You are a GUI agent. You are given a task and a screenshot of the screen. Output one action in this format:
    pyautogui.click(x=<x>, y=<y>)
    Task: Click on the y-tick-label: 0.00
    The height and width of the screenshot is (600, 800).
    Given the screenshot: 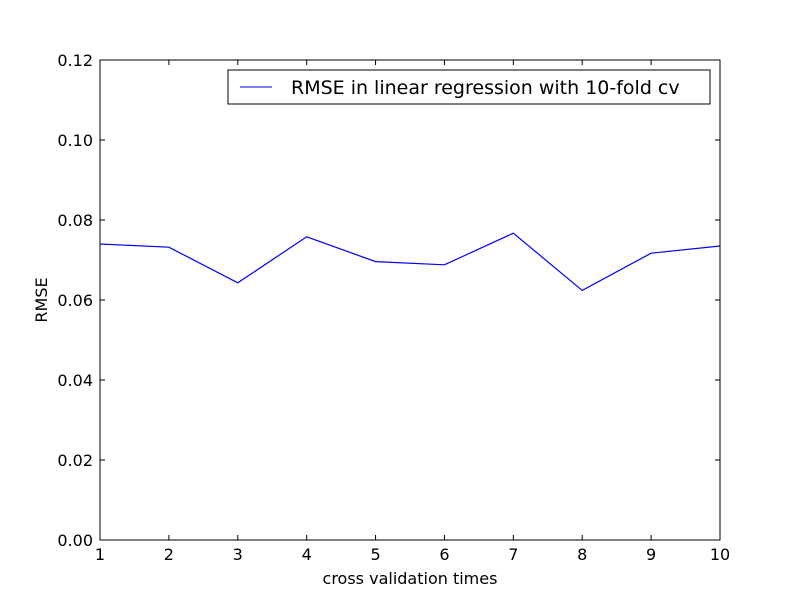 What is the action you would take?
    pyautogui.click(x=75, y=540)
    